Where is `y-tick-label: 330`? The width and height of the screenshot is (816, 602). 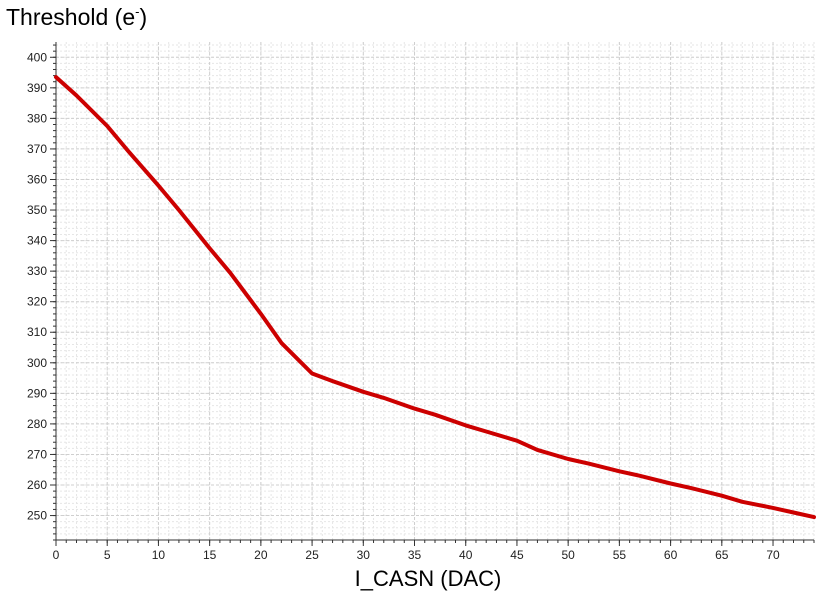 y-tick-label: 330 is located at coordinates (37, 271).